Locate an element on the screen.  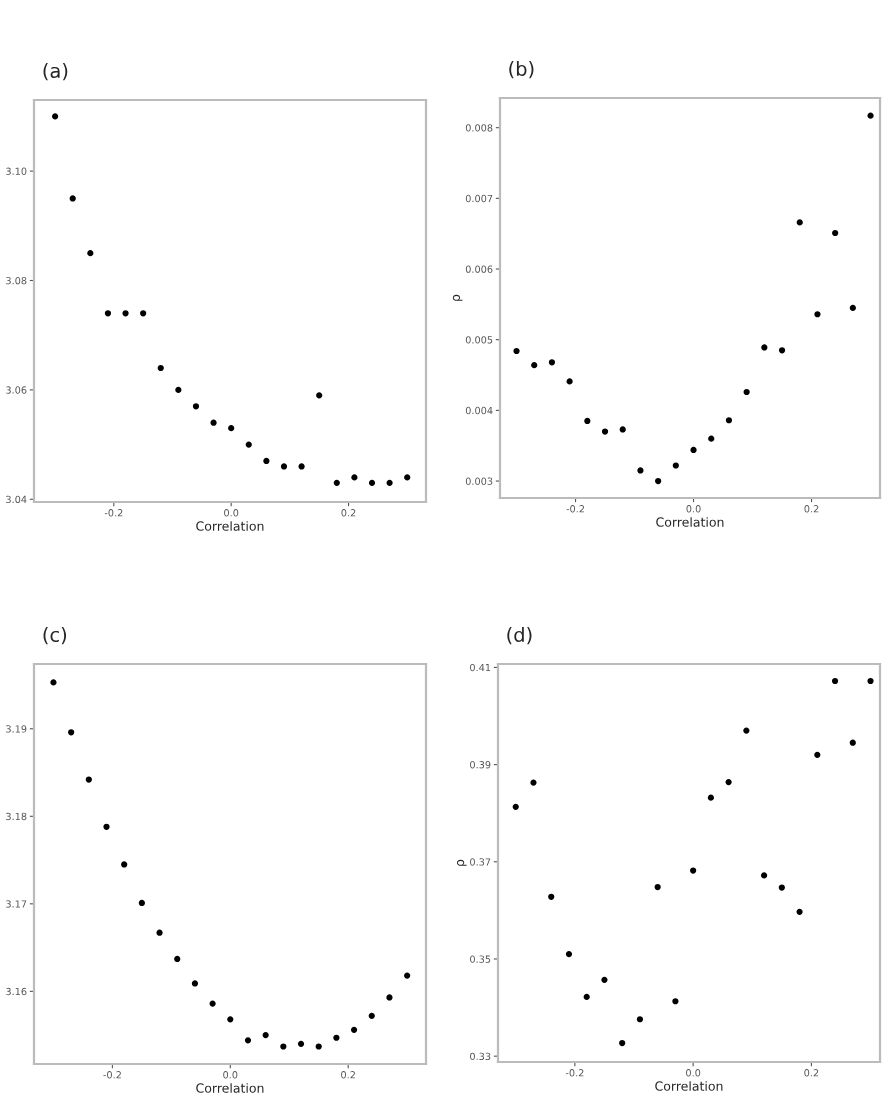
chart-title: (b) is located at coordinates (521, 70).